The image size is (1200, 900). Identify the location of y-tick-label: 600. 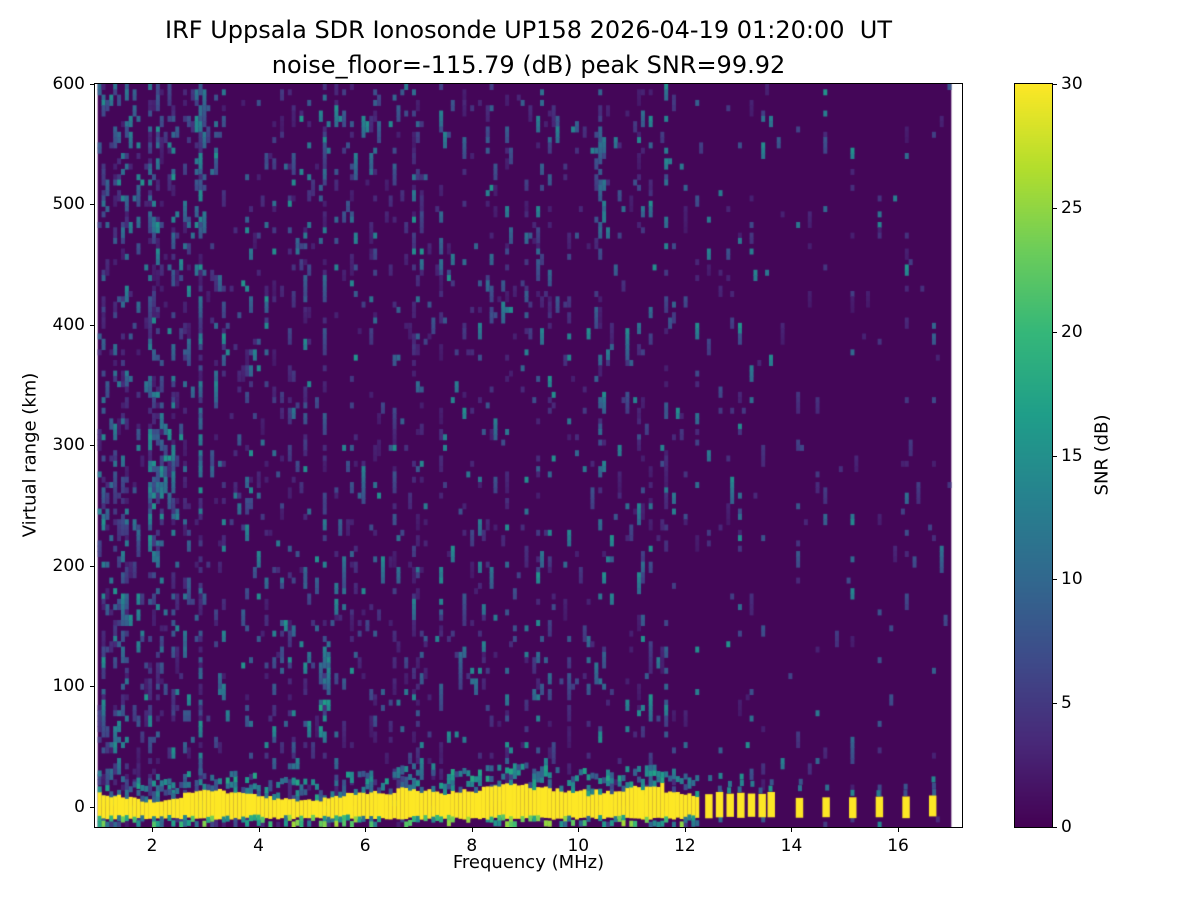
(68, 84).